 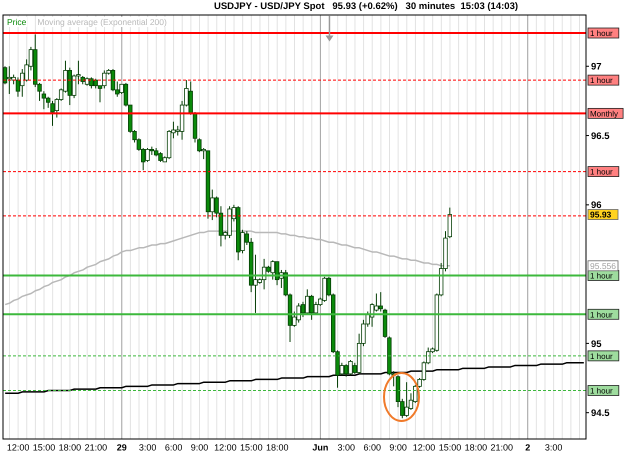 What do you see at coordinates (596, 206) in the screenshot?
I see `y-tick-label: 96` at bounding box center [596, 206].